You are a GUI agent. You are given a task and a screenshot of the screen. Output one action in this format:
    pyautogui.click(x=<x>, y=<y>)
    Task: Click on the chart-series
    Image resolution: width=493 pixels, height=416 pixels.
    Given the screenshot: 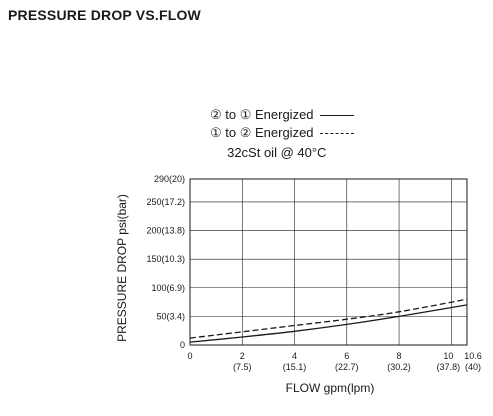 What is the action you would take?
    pyautogui.click(x=328, y=320)
    